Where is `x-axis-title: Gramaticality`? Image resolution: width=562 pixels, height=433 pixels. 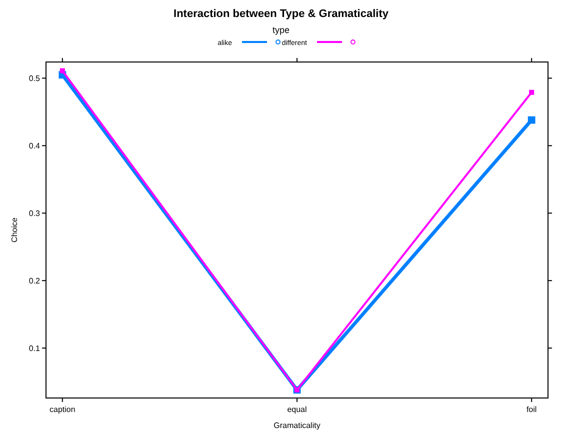
x-axis-title: Gramaticality is located at coordinates (297, 425).